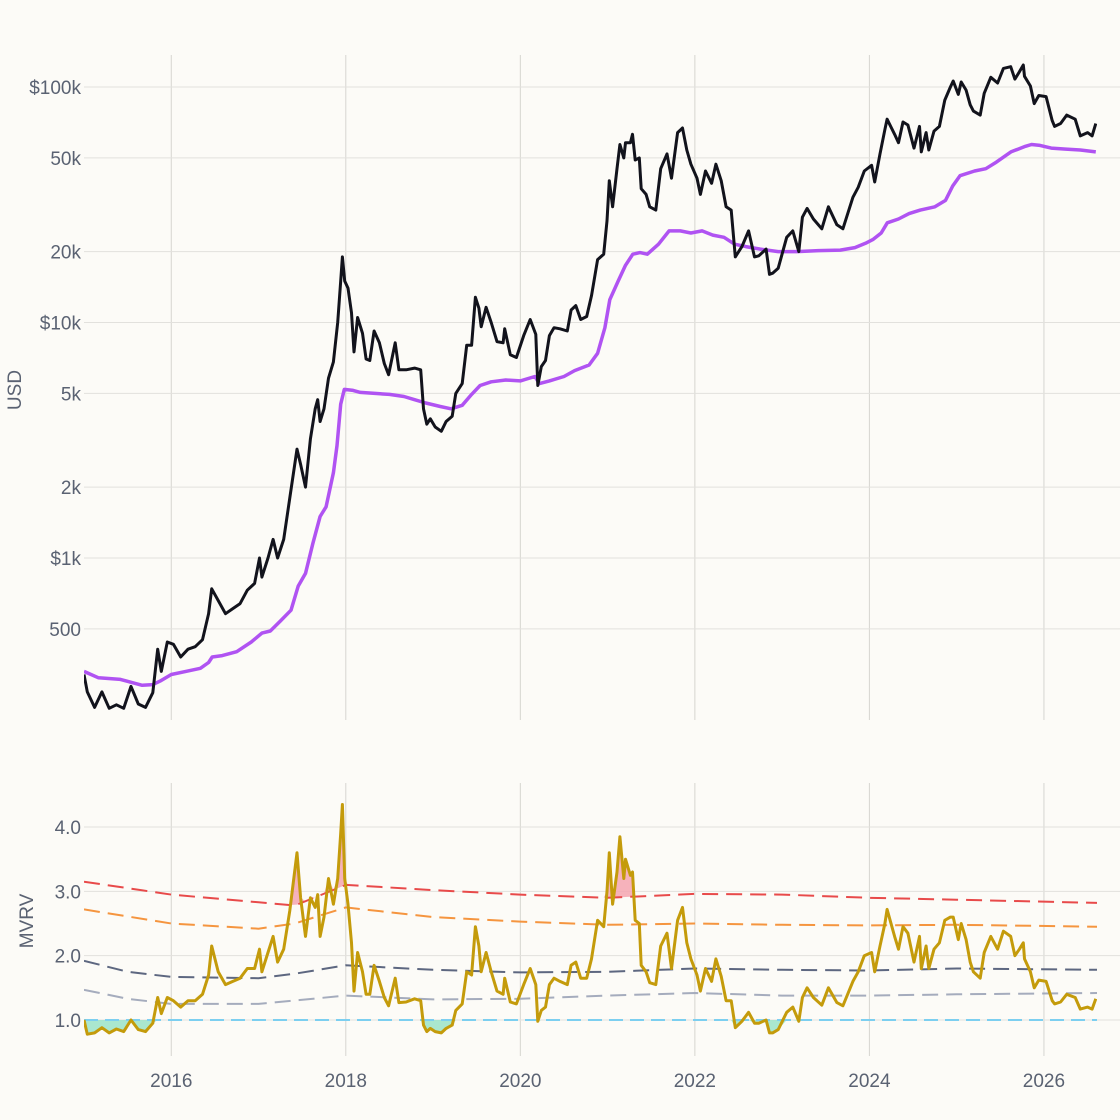 Image resolution: width=1120 pixels, height=1120 pixels. Describe the element at coordinates (520, 1081) in the screenshot. I see `x-tick-label: 2020` at that location.